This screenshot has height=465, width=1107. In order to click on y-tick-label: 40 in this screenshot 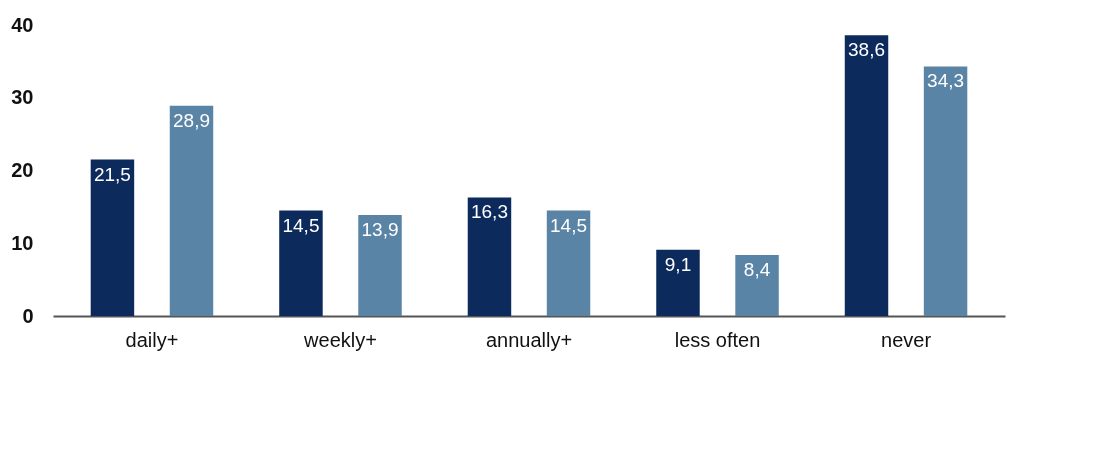, I will do `click(22, 24)`.